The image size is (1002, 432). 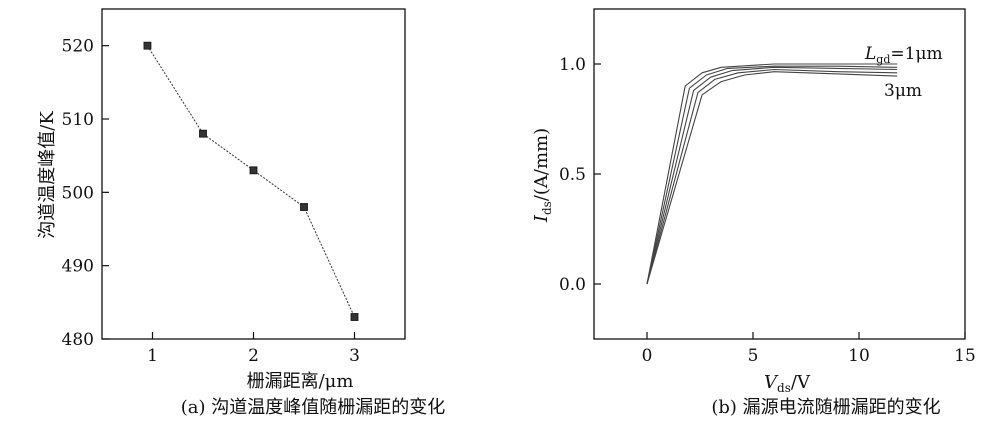 What do you see at coordinates (647, 356) in the screenshot?
I see `chart-b-x-tick-label-0: 0` at bounding box center [647, 356].